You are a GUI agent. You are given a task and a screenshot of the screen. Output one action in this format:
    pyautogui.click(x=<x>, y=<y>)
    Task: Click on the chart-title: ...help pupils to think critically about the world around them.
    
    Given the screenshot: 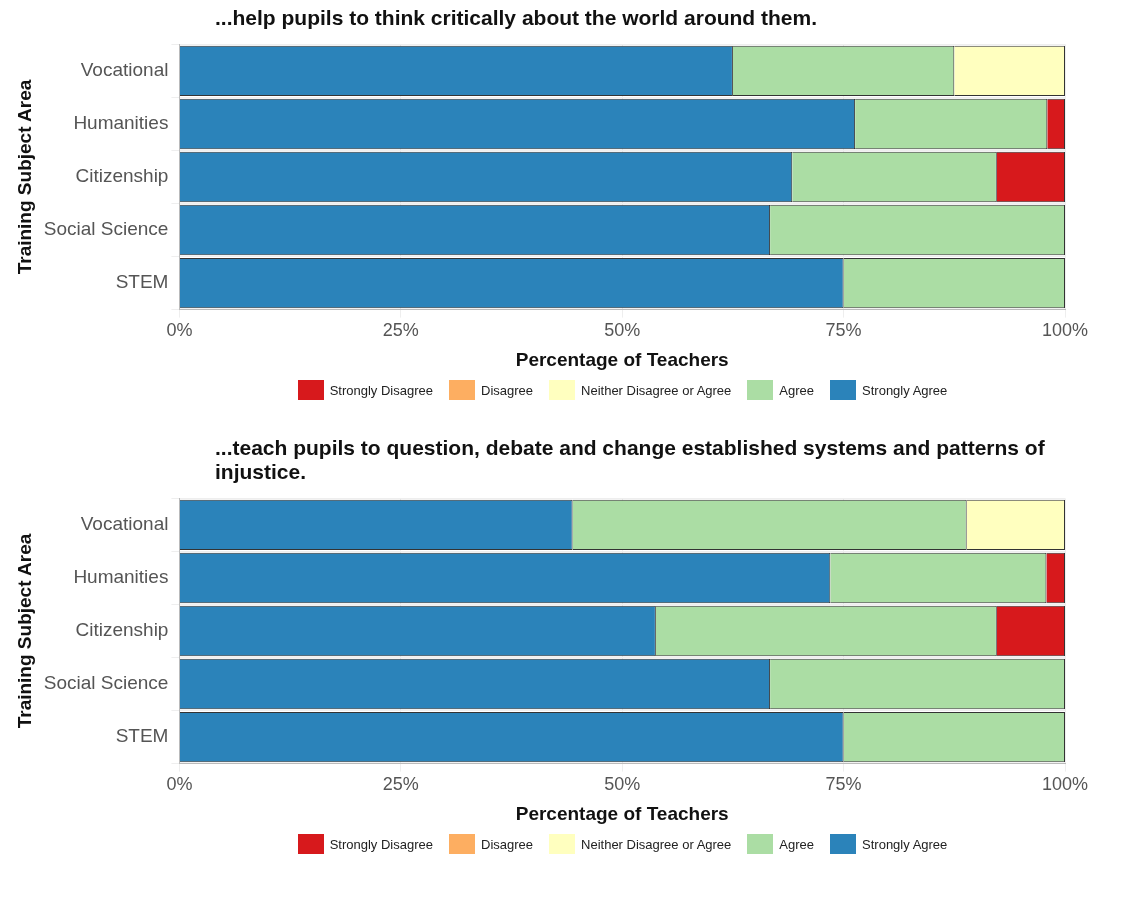 What is the action you would take?
    pyautogui.click(x=516, y=17)
    